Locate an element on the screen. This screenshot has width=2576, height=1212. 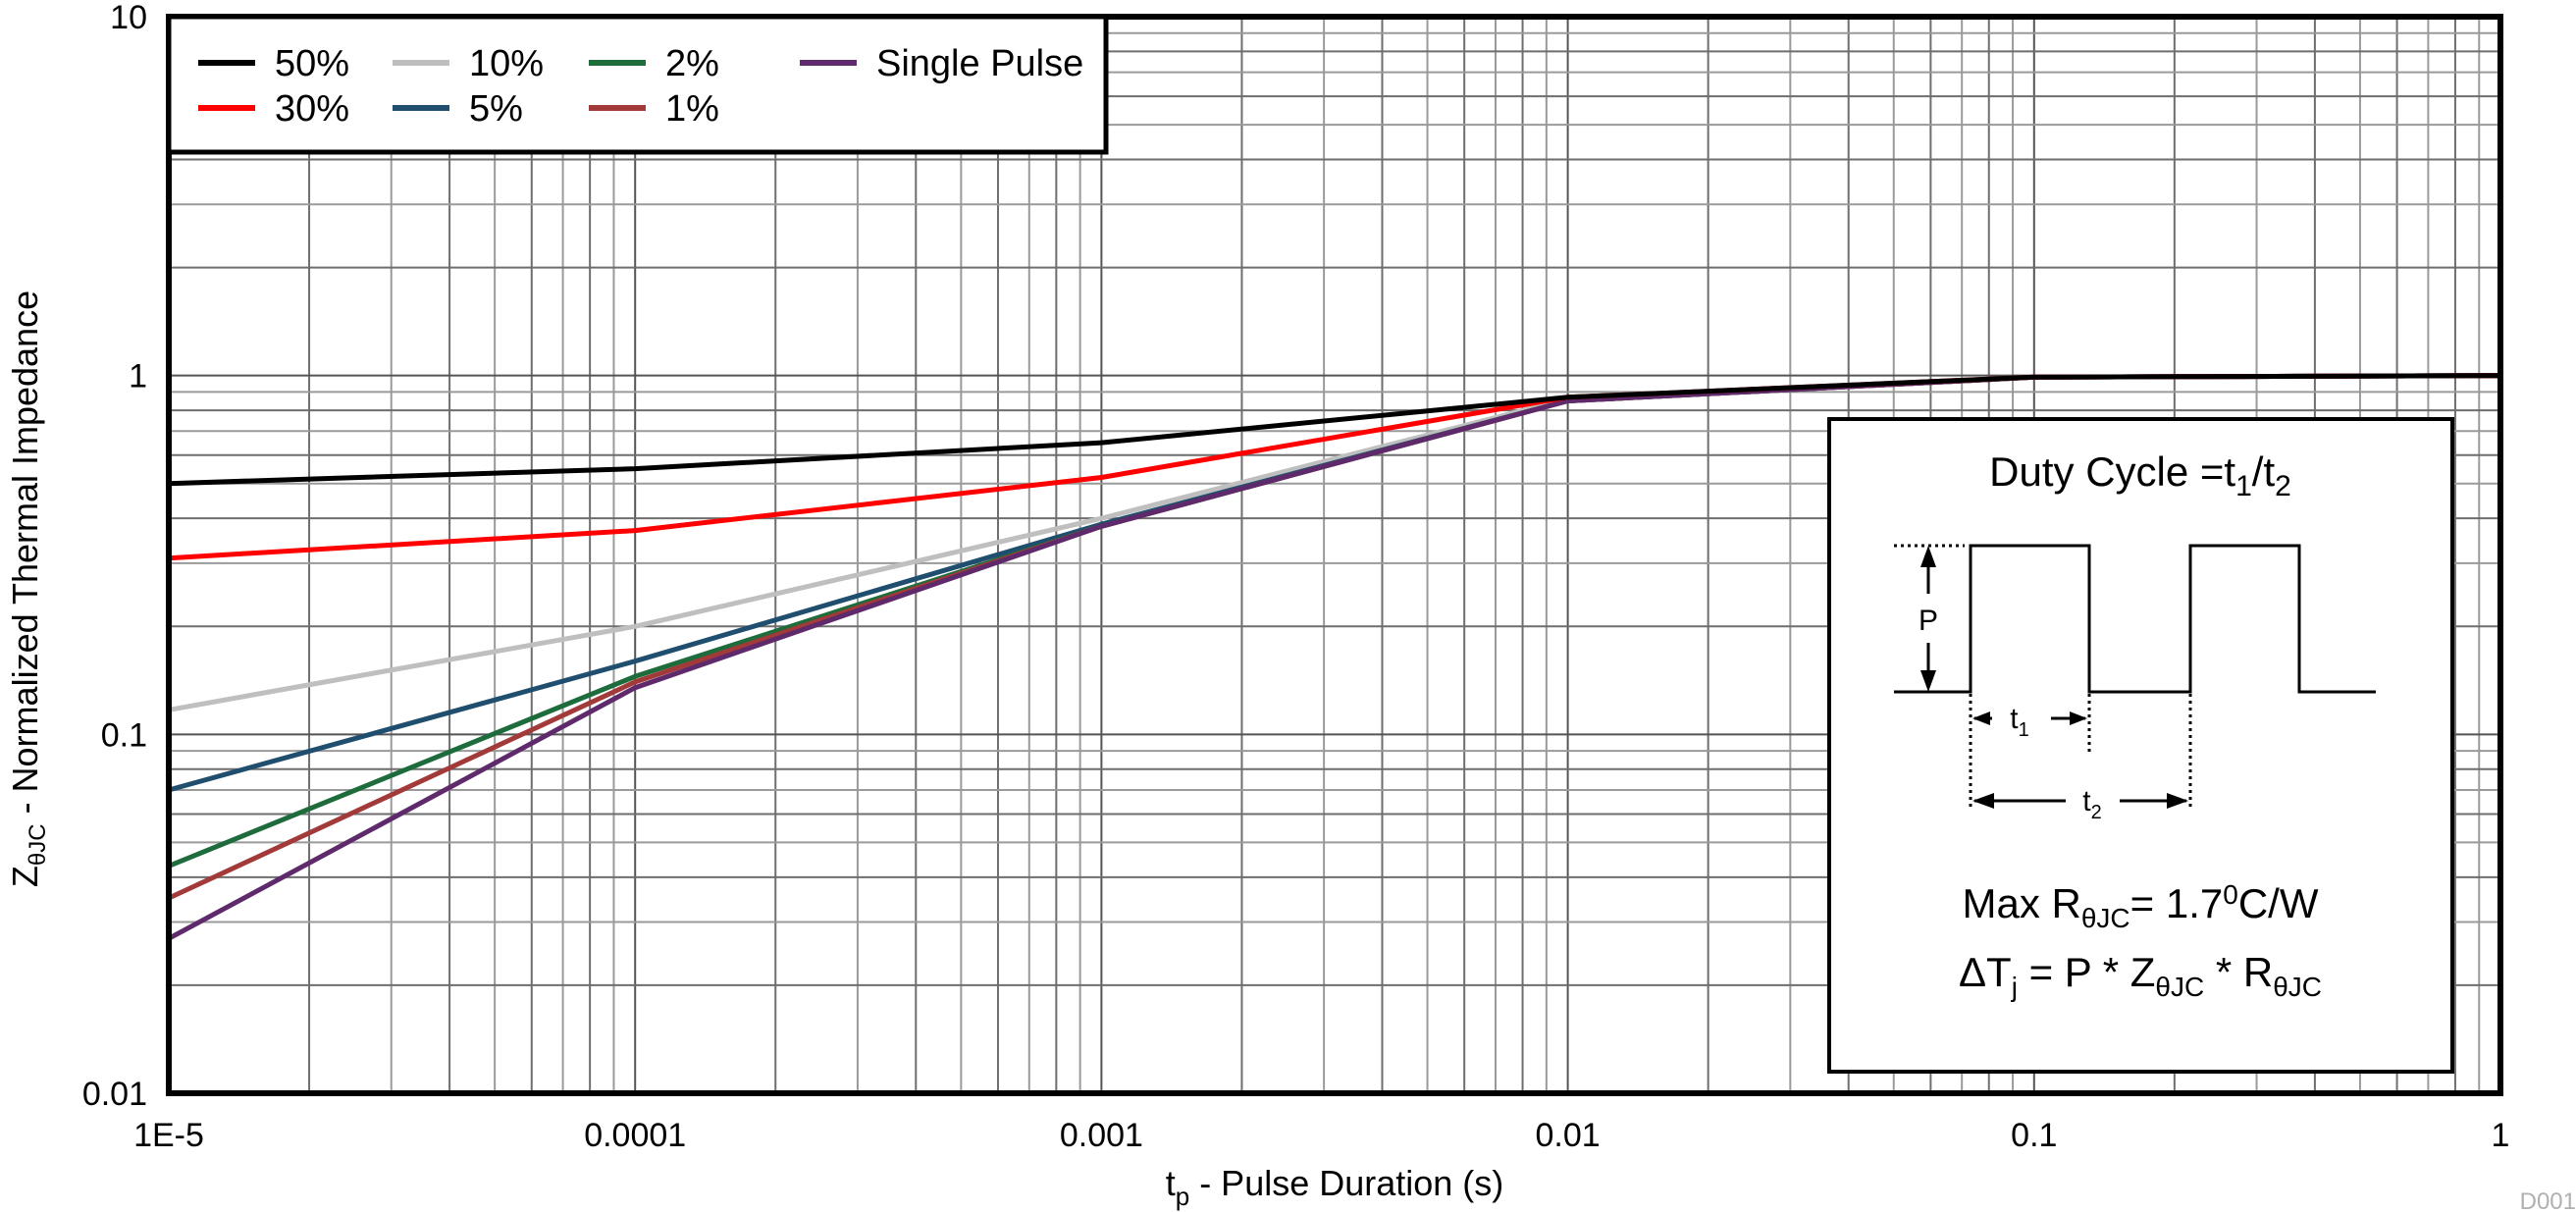
legend-item: 1% is located at coordinates (654, 109).